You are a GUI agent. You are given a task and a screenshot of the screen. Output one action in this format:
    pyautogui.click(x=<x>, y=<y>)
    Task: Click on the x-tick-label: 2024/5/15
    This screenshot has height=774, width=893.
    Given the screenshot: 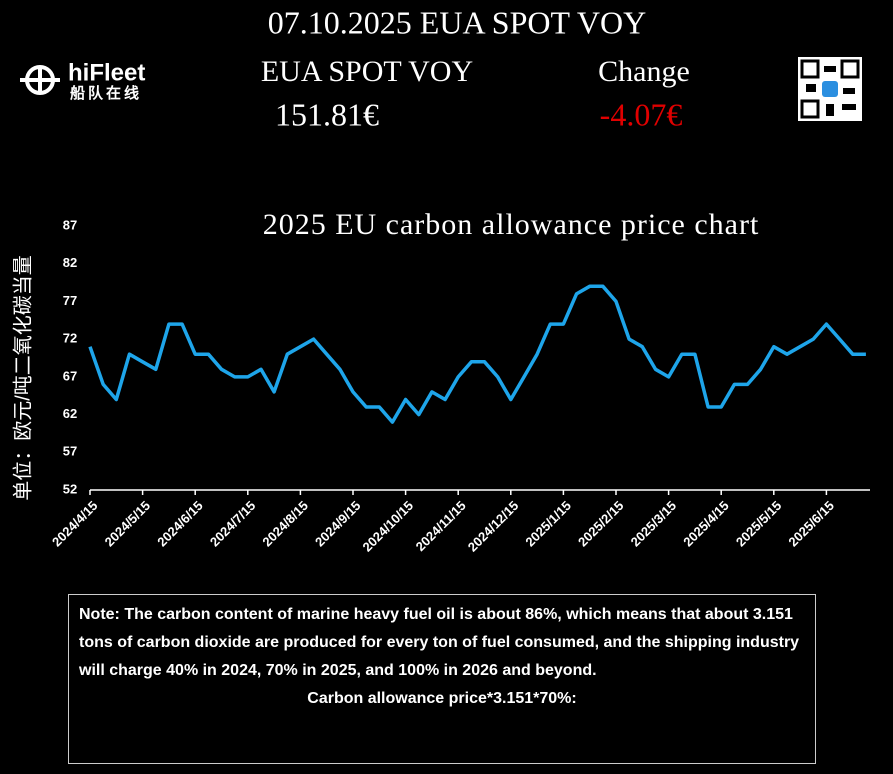 What is the action you would take?
    pyautogui.click(x=128, y=524)
    